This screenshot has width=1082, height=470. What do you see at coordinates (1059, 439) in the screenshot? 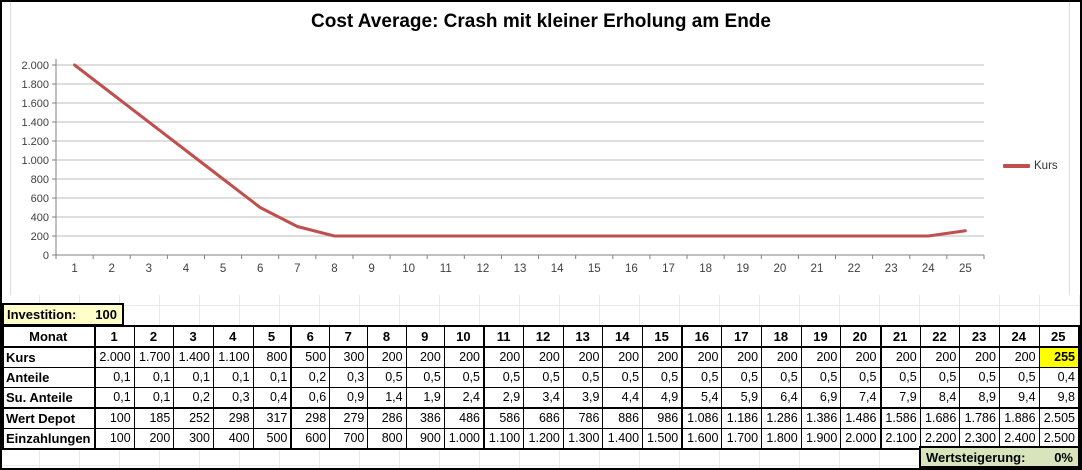
I see `cell-einzahlungen-25: 2.500` at bounding box center [1059, 439].